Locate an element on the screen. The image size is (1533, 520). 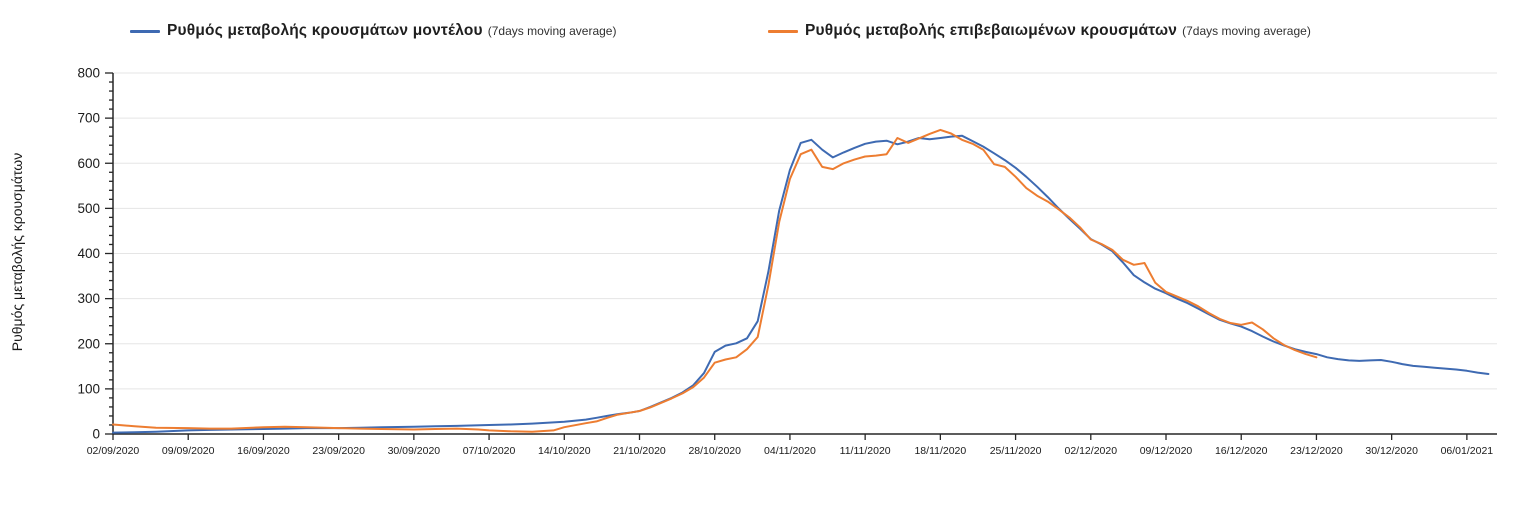
x-tick-label: 18/11/2020 is located at coordinates (940, 451).